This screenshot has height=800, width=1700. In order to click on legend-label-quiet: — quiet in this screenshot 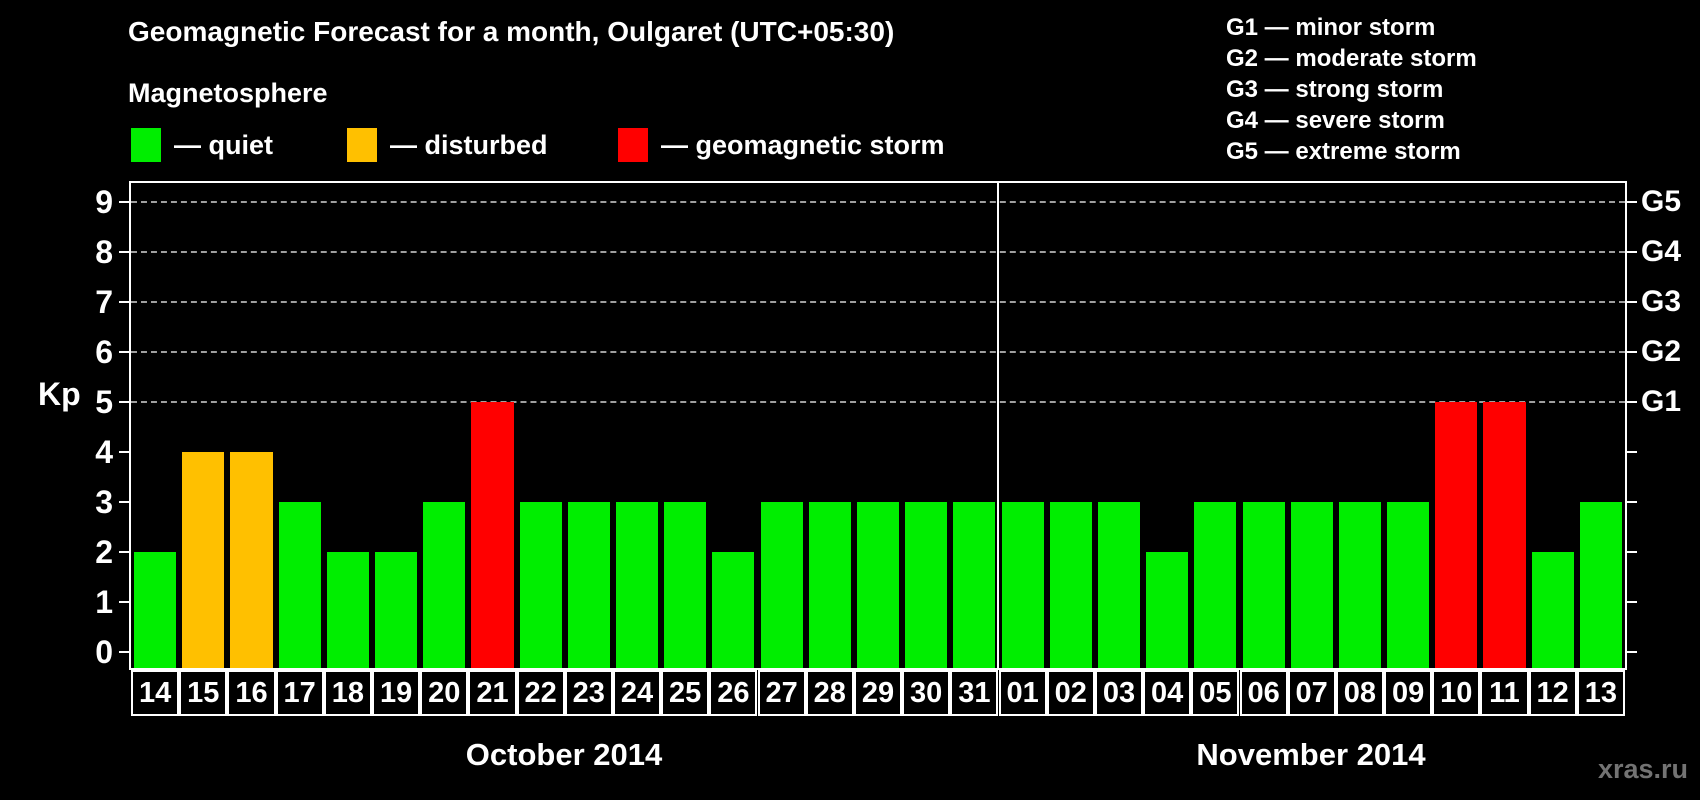, I will do `click(223, 144)`.